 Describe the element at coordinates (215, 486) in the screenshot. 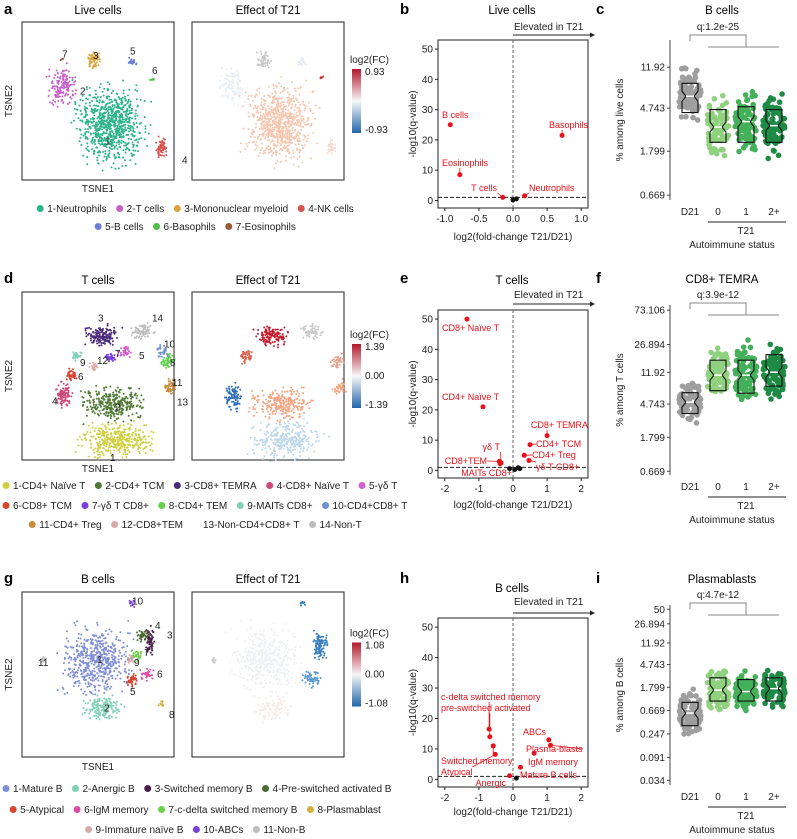

I see `legend-item: 3-CD8+ TEMRA` at that location.